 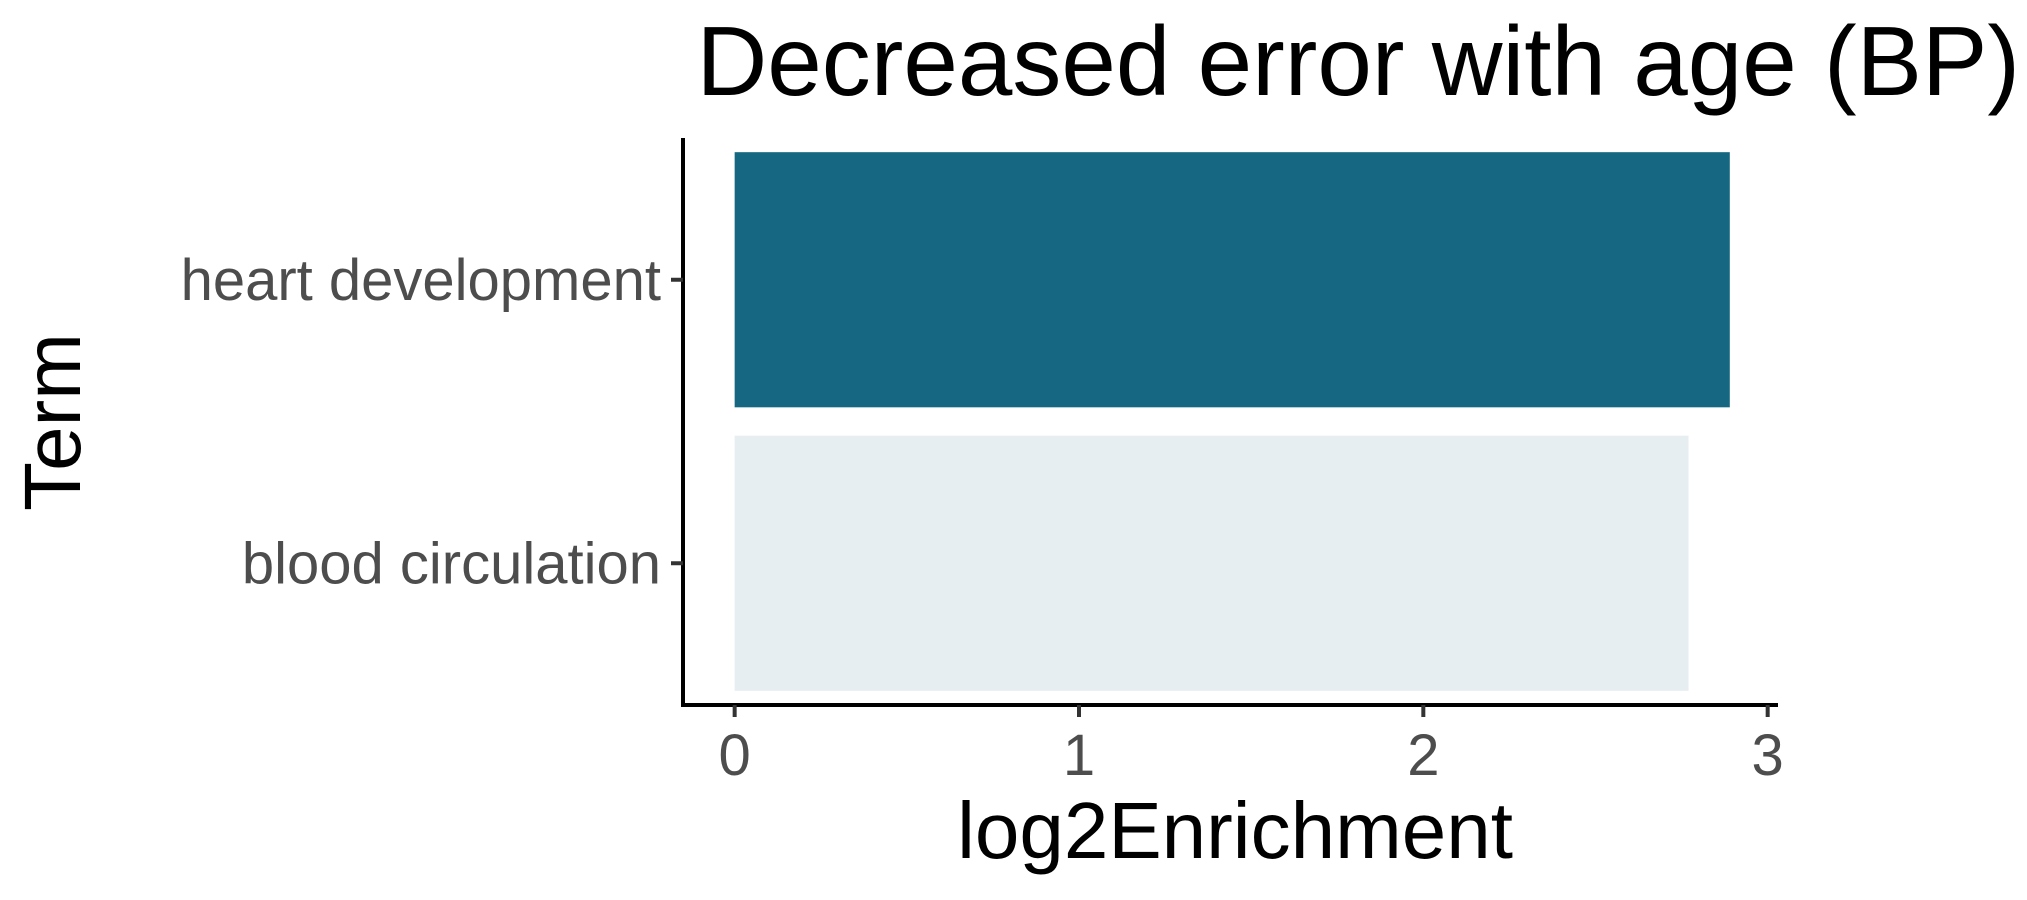 I want to click on x-tick-label: 2, so click(x=1423, y=755).